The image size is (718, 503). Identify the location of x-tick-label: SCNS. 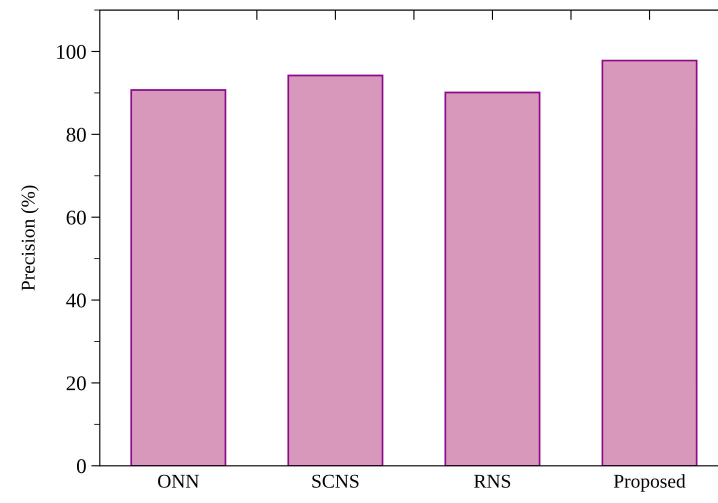
(335, 481).